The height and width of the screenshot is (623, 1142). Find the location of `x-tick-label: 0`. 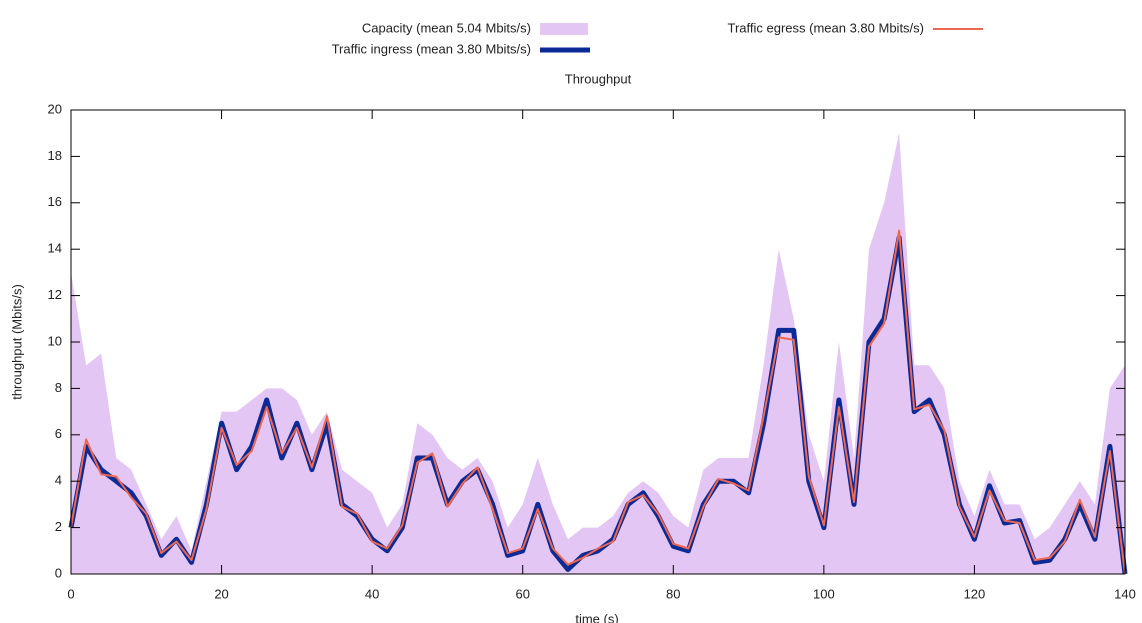

x-tick-label: 0 is located at coordinates (70, 593).